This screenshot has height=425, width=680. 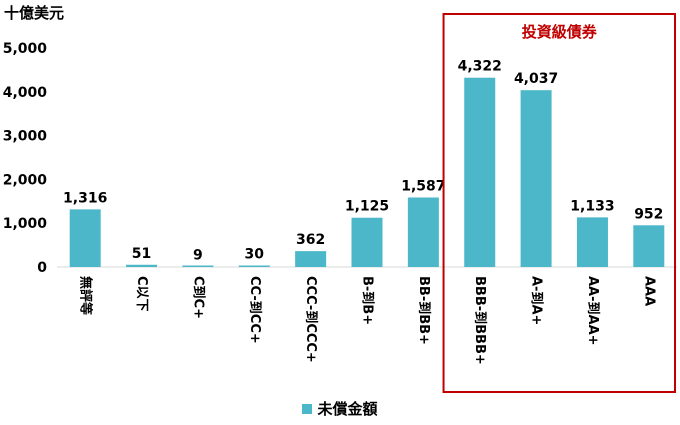 What do you see at coordinates (255, 255) in the screenshot?
I see `data-label: 30` at bounding box center [255, 255].